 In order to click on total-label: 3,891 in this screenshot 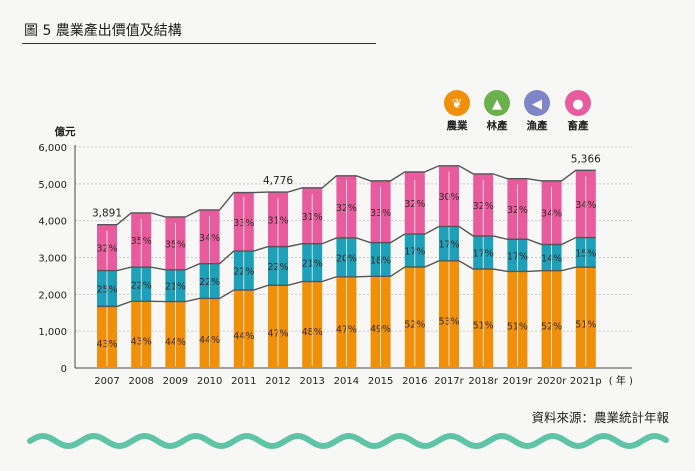, I will do `click(107, 214)`.